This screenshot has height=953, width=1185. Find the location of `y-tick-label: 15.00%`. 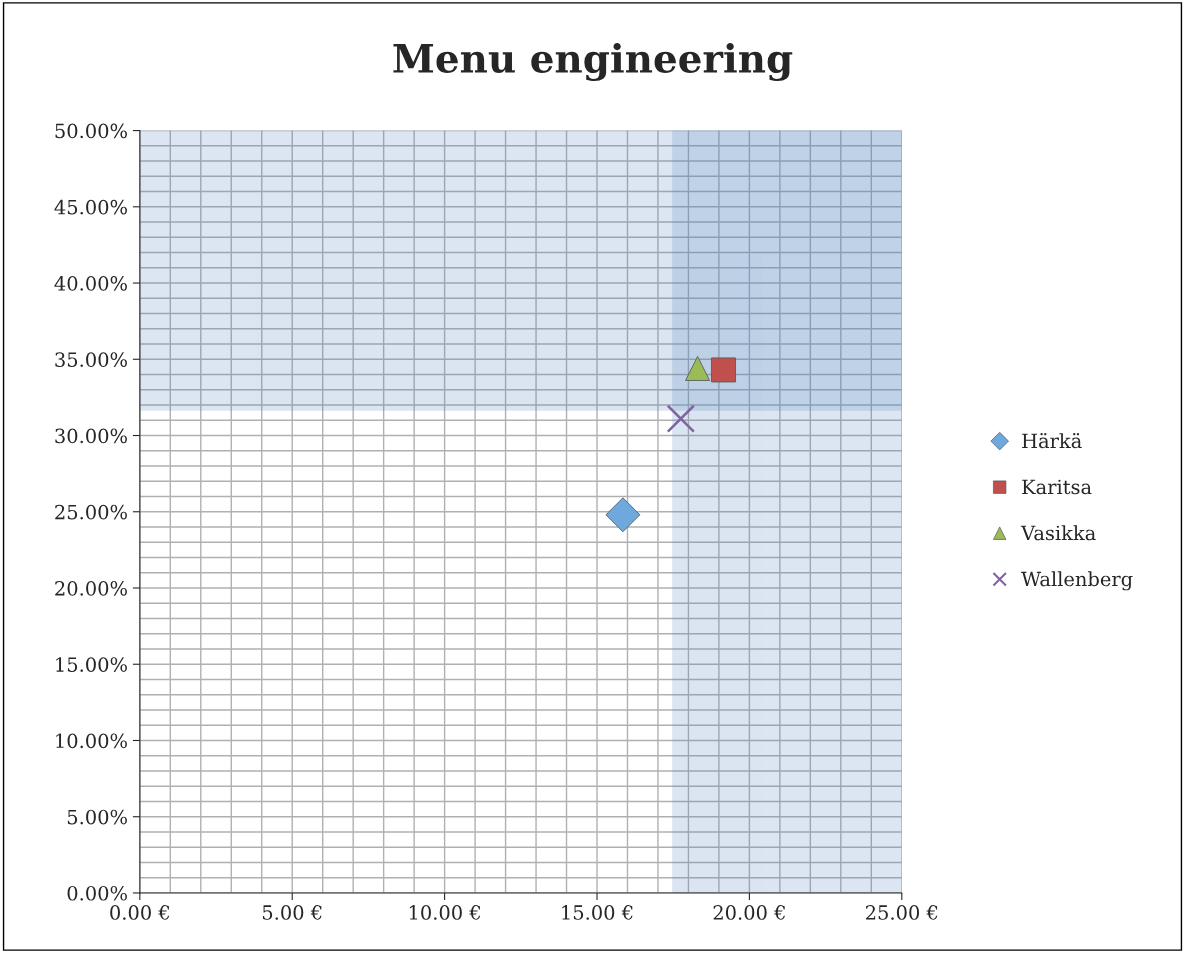

y-tick-label: 15.00% is located at coordinates (91, 664).